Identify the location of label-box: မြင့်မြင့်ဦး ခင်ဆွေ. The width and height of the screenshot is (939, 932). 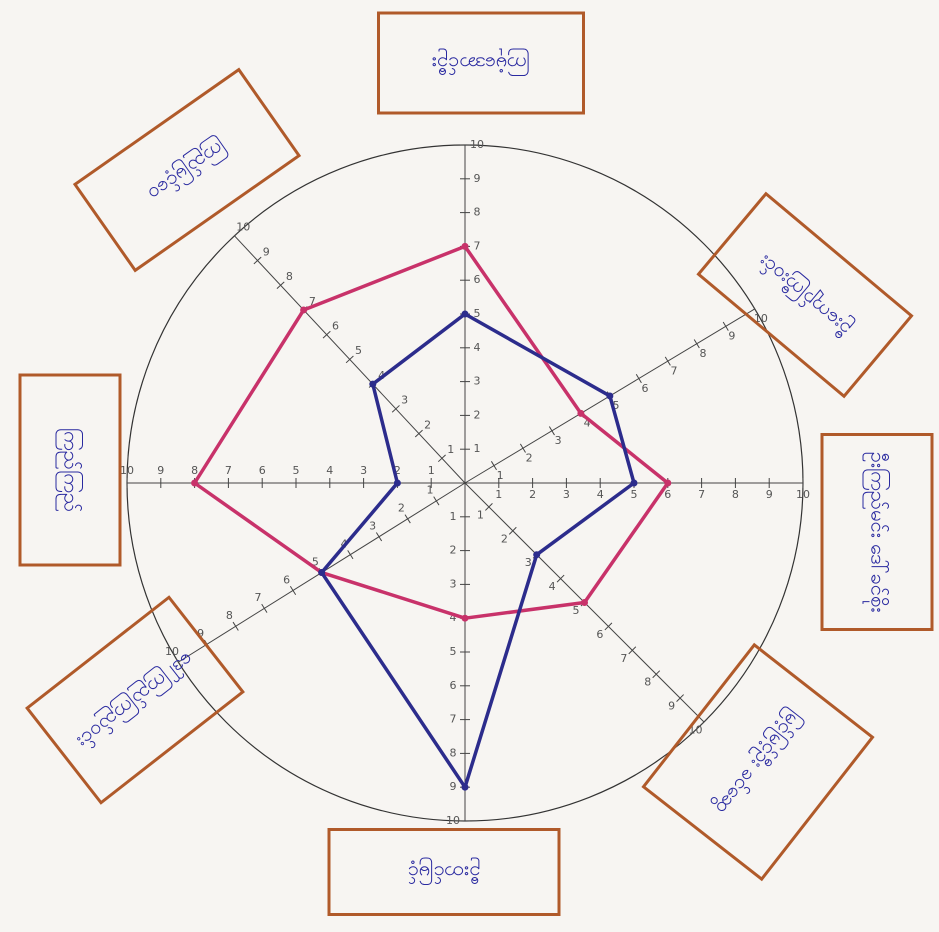
(758, 762).